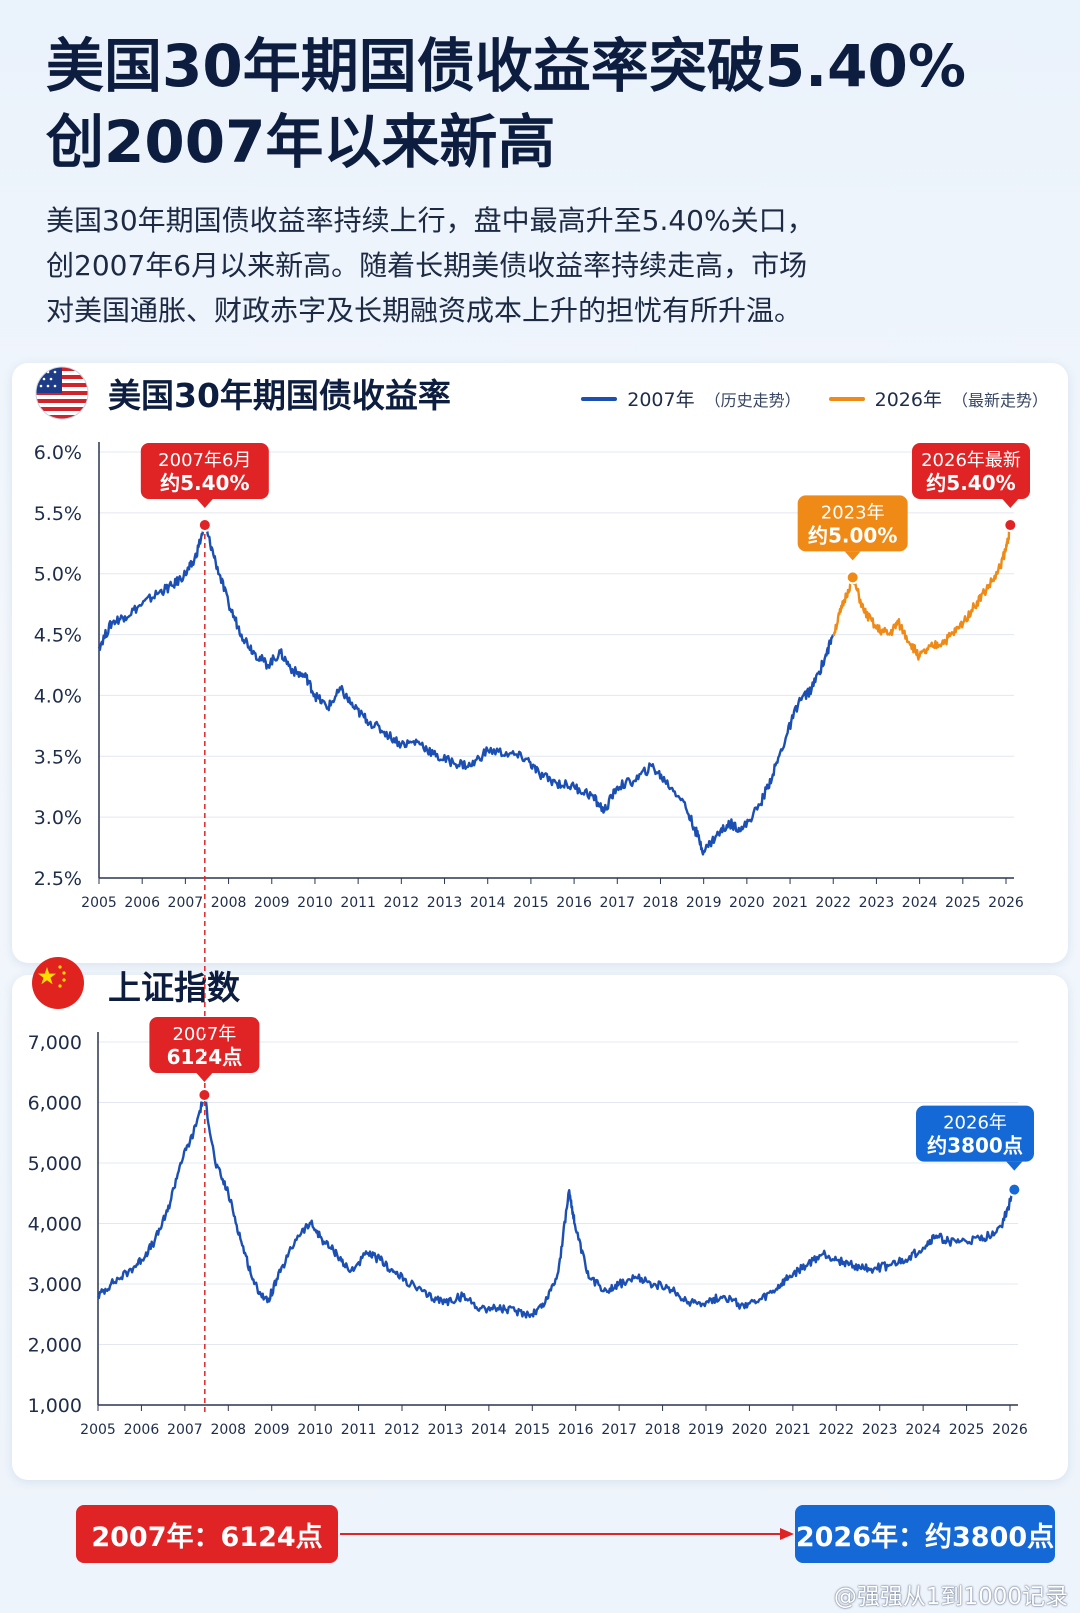  What do you see at coordinates (975, 1146) in the screenshot?
I see `callout-label-line-2: 约3800点` at bounding box center [975, 1146].